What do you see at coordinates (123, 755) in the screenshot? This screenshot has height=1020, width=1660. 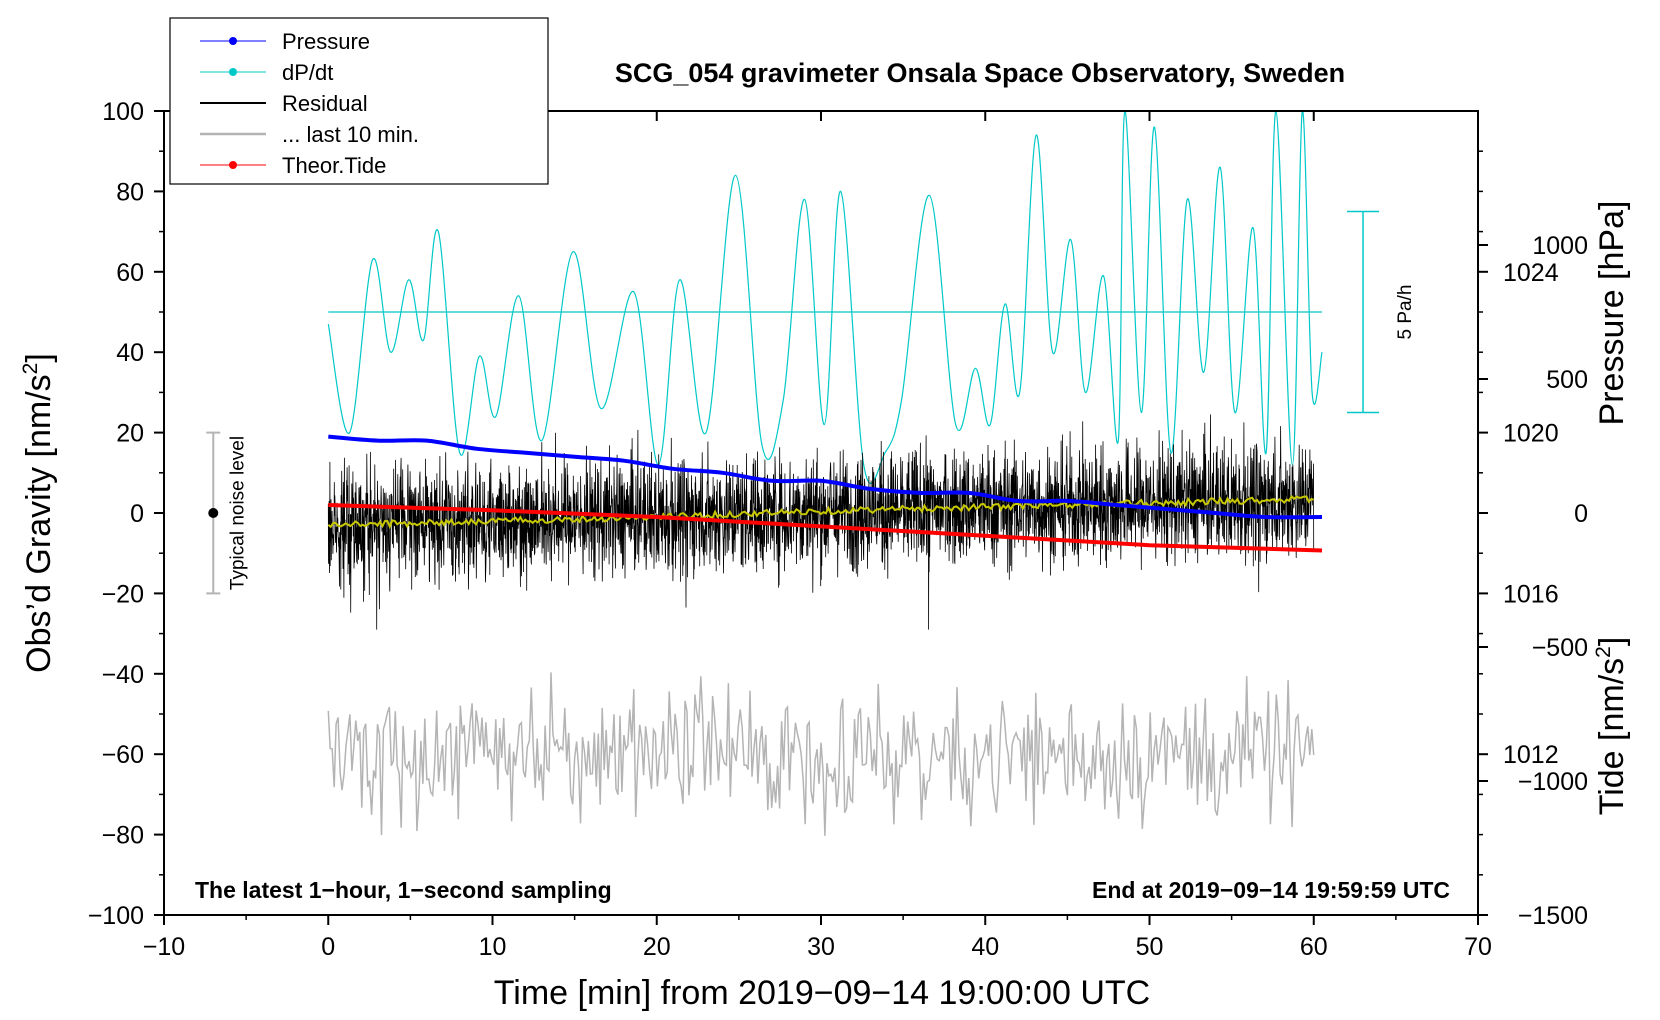 I see `y-tick-label: −60` at bounding box center [123, 755].